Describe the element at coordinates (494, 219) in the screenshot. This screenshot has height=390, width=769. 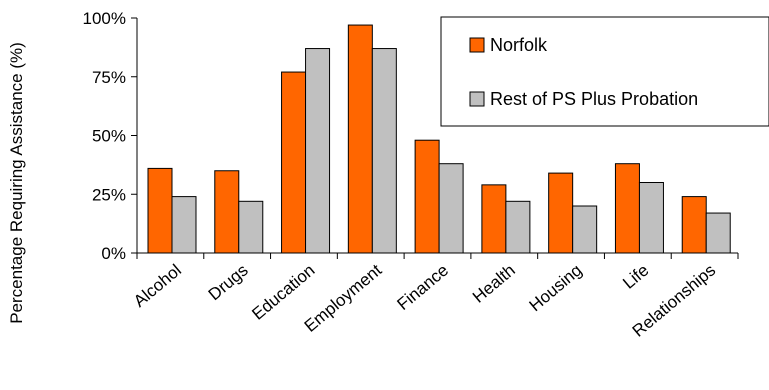
I see `bar-norfolk-health` at that location.